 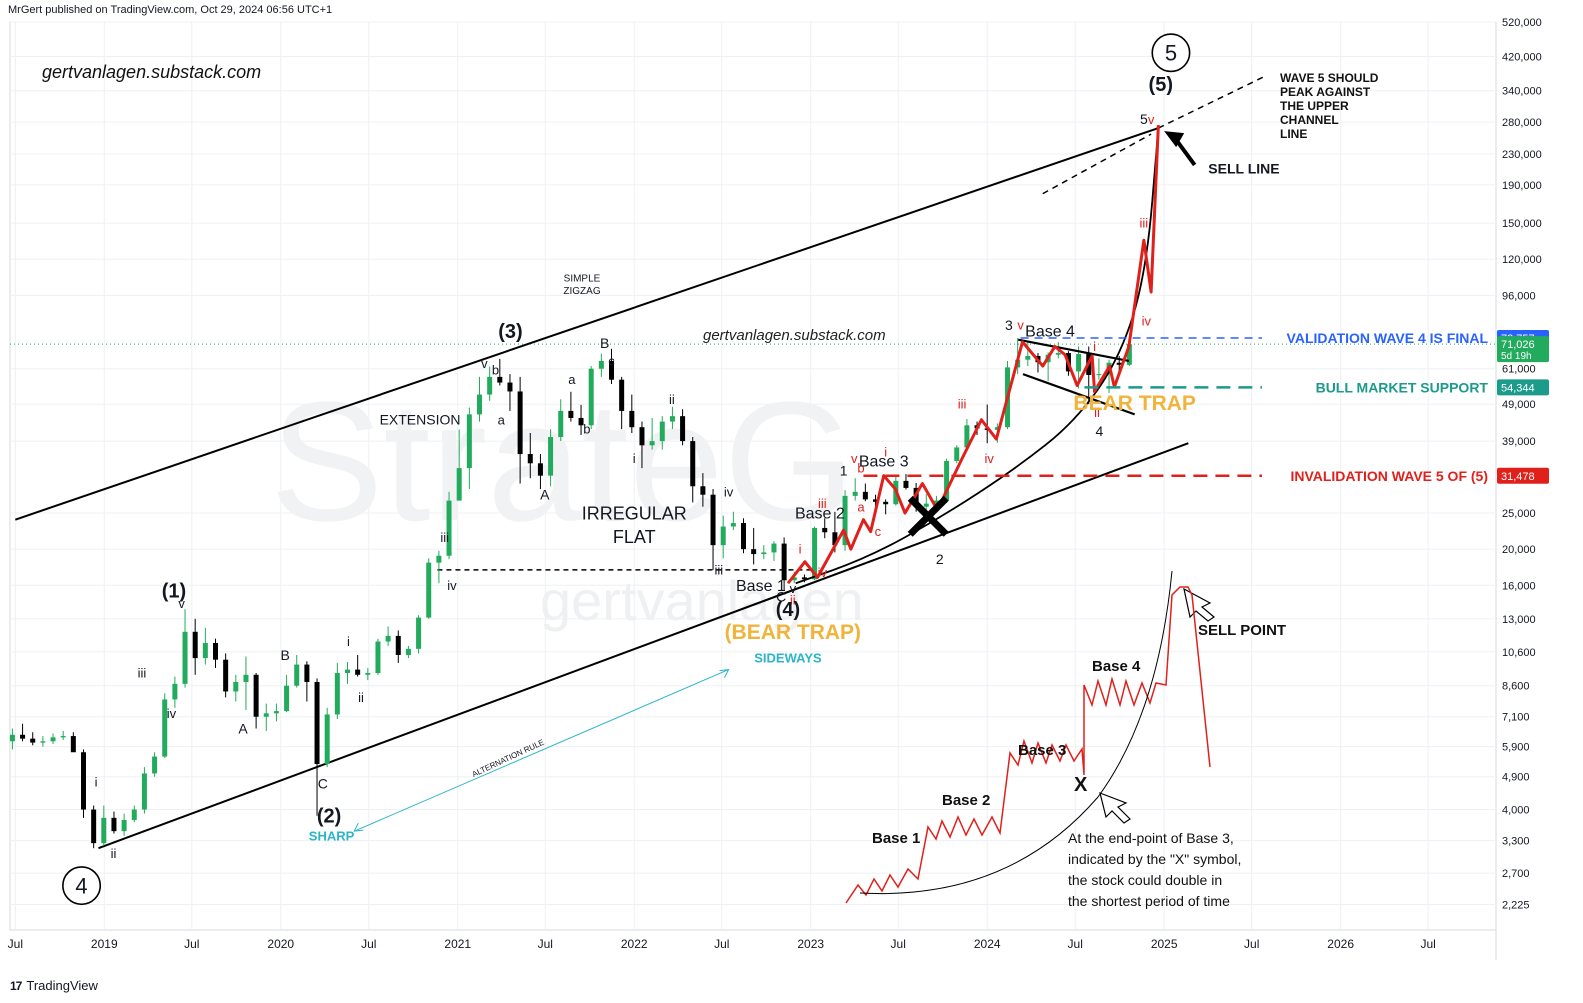 I want to click on wave-label: (BEAR TRAP), so click(x=793, y=632).